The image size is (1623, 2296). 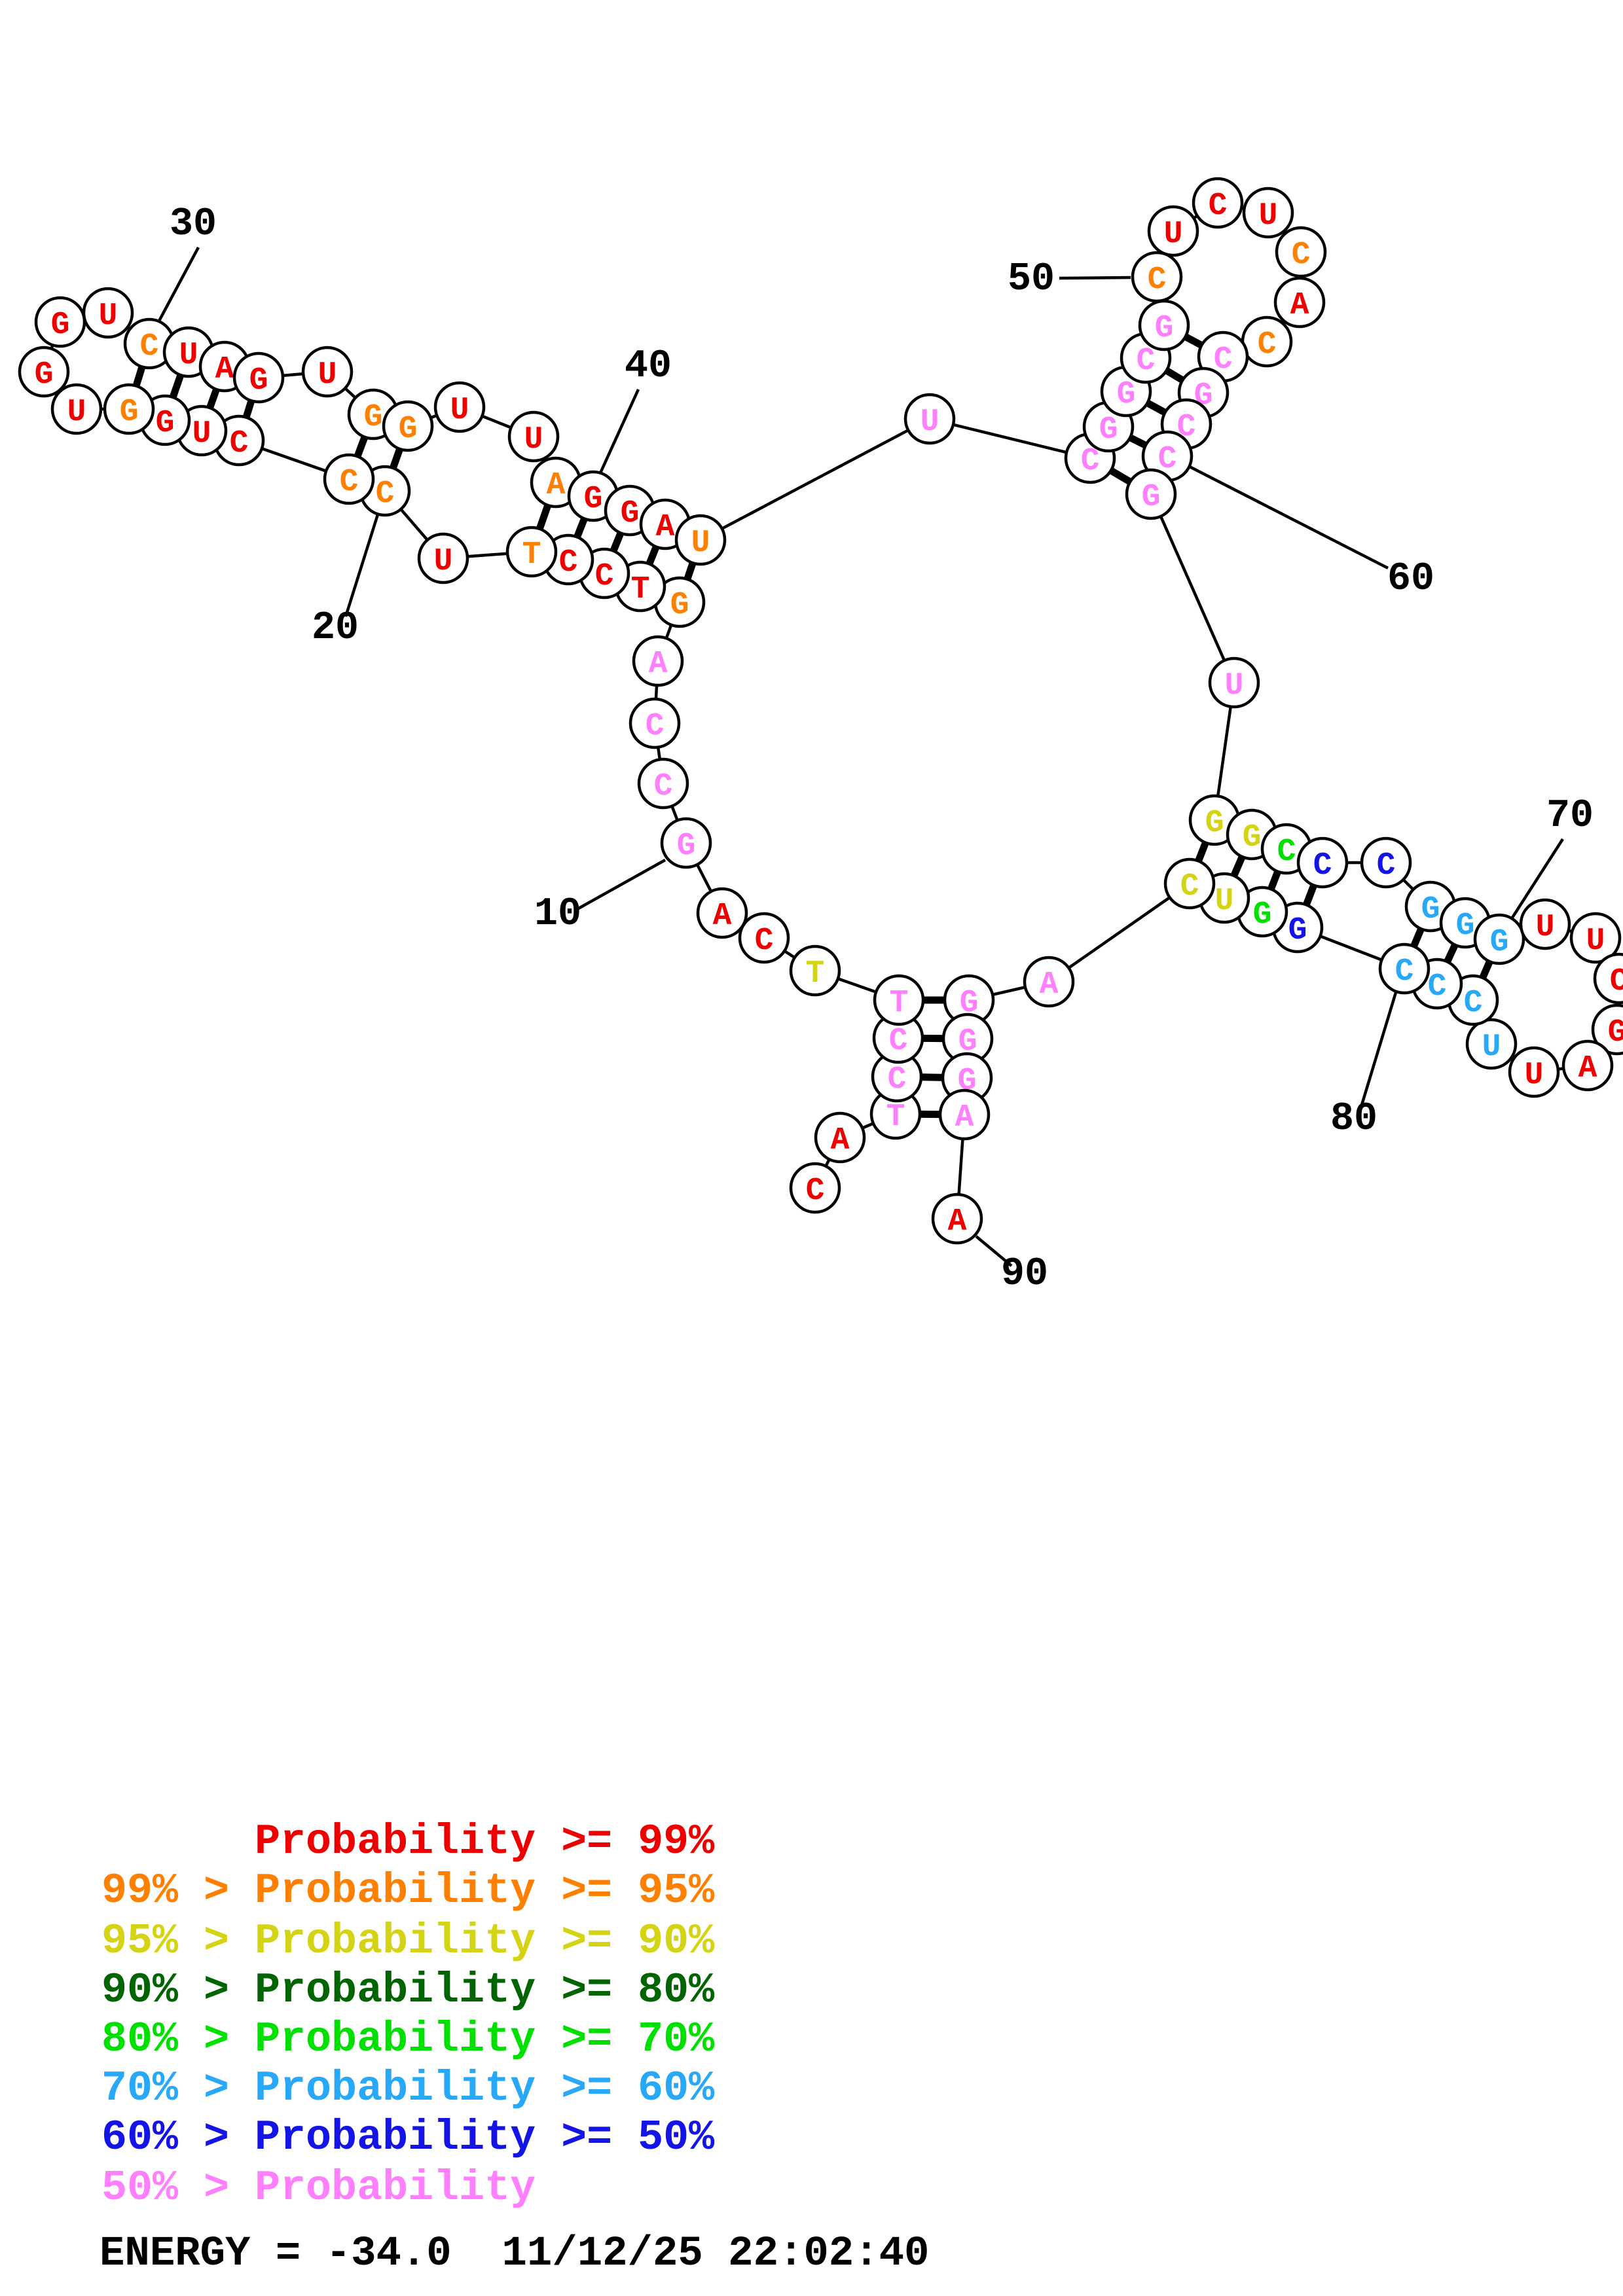 What do you see at coordinates (556, 485) in the screenshot?
I see `nucleotide-base-39: A` at bounding box center [556, 485].